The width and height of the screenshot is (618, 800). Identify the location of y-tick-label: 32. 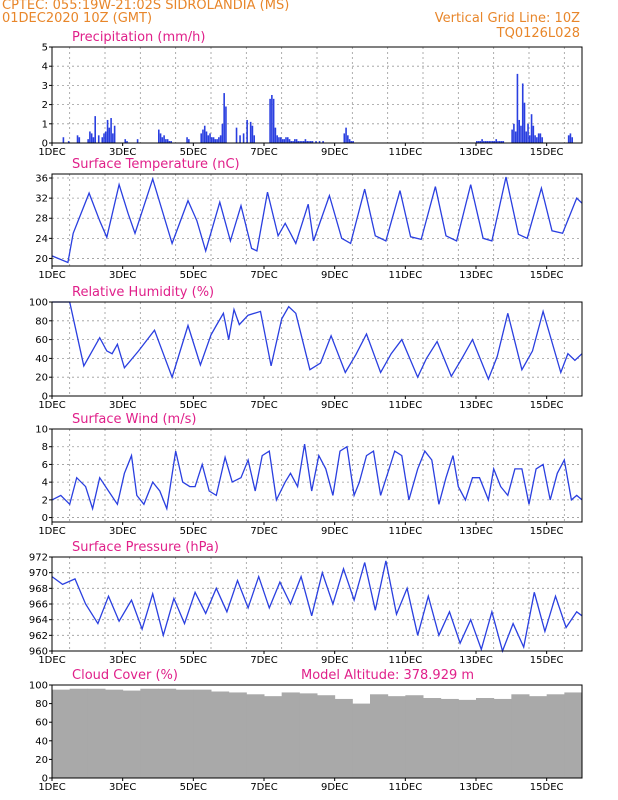
(41, 199).